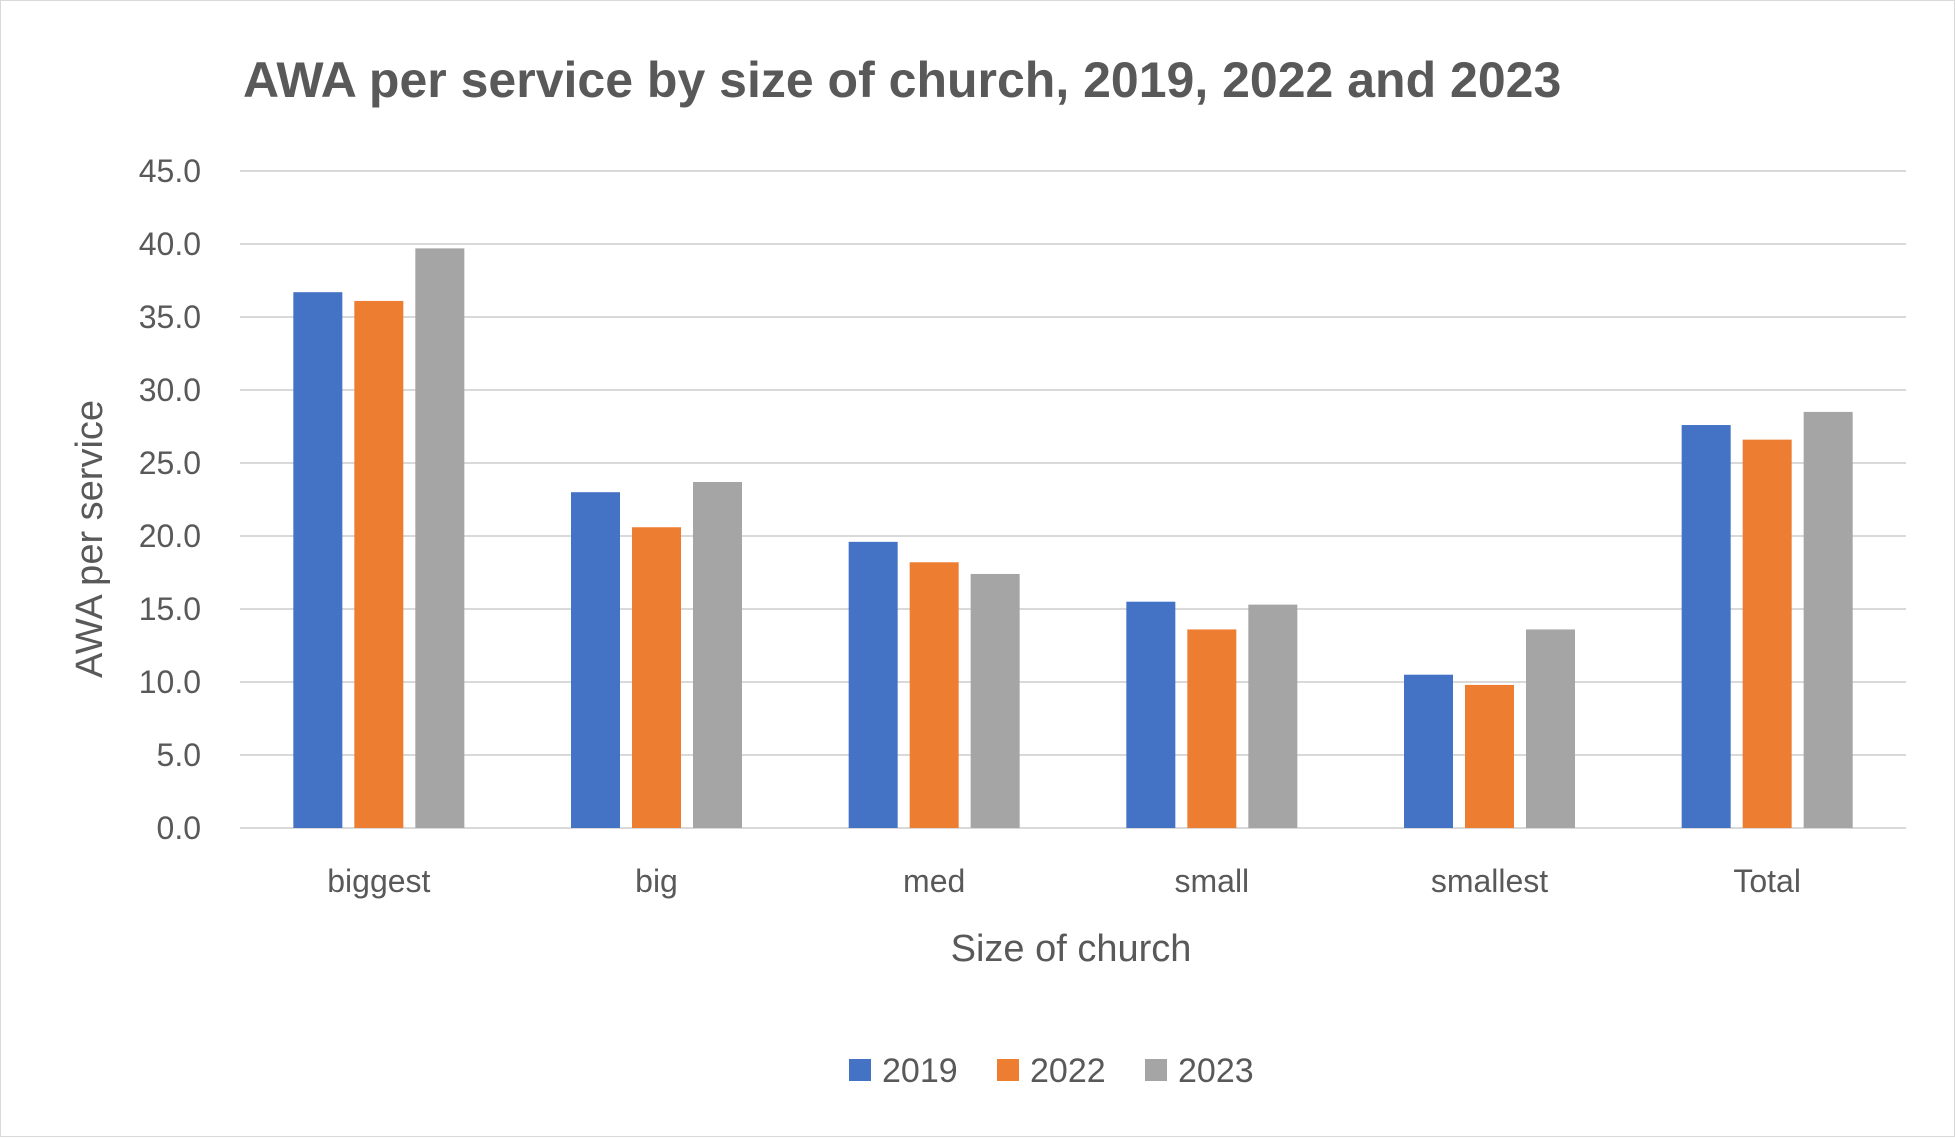  Describe the element at coordinates (440, 538) in the screenshot. I see `bar-2023-biggest` at that location.